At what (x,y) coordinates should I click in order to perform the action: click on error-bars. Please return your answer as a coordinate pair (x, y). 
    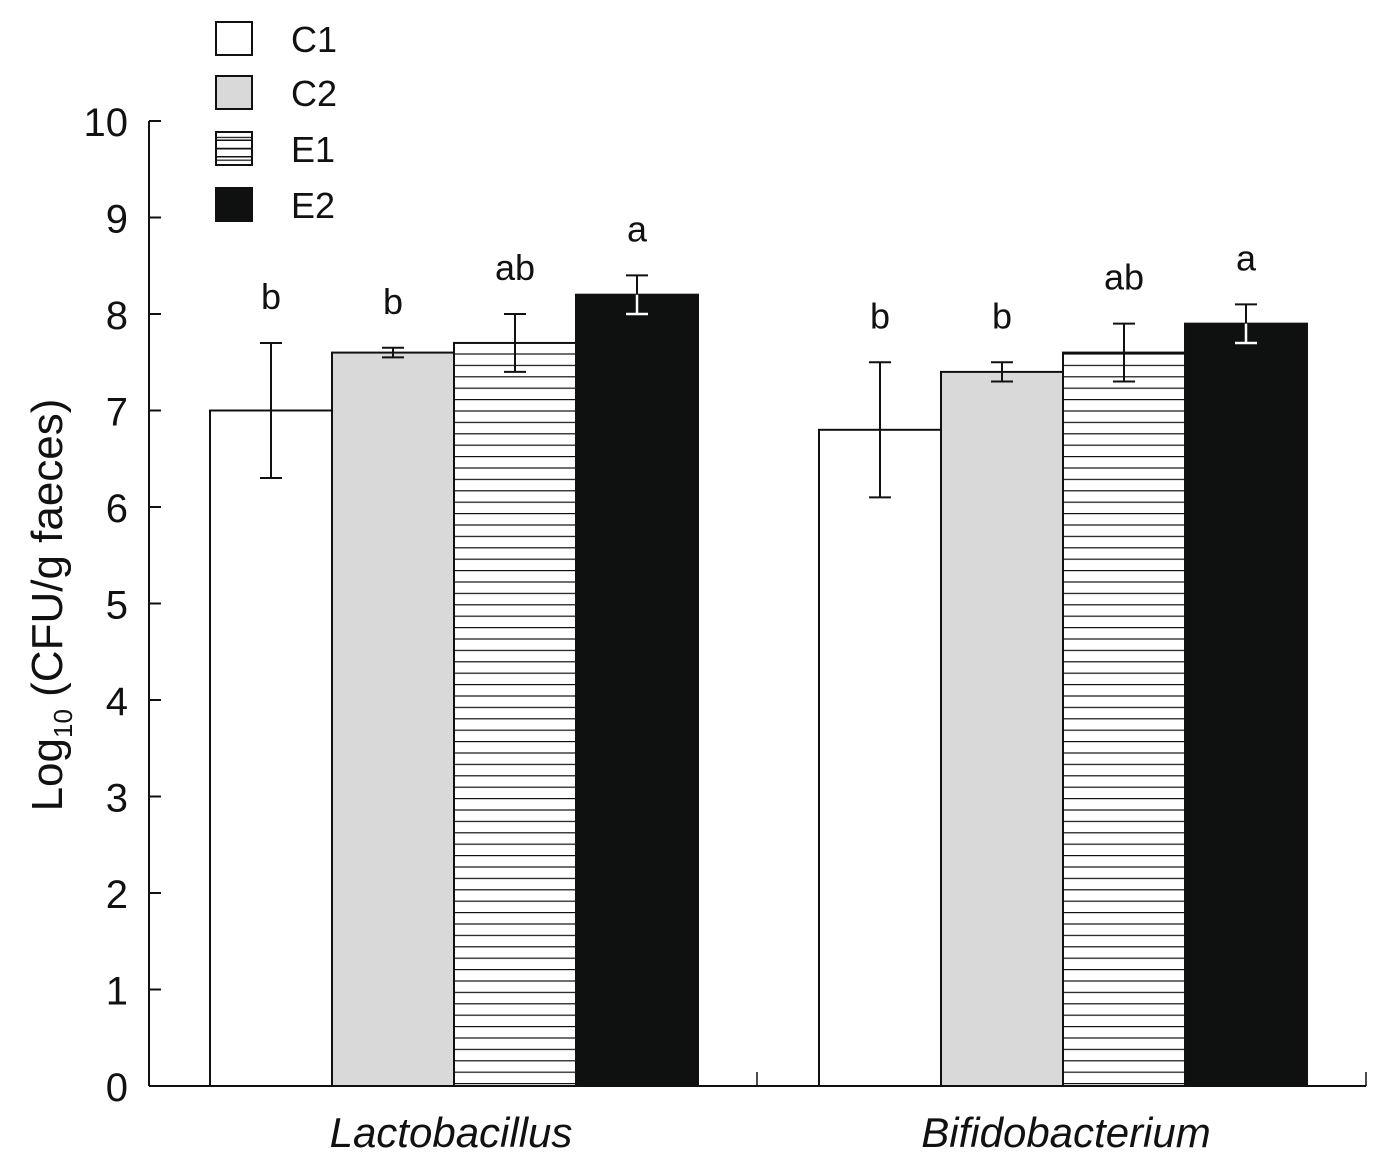
    Looking at the image, I should click on (758, 386).